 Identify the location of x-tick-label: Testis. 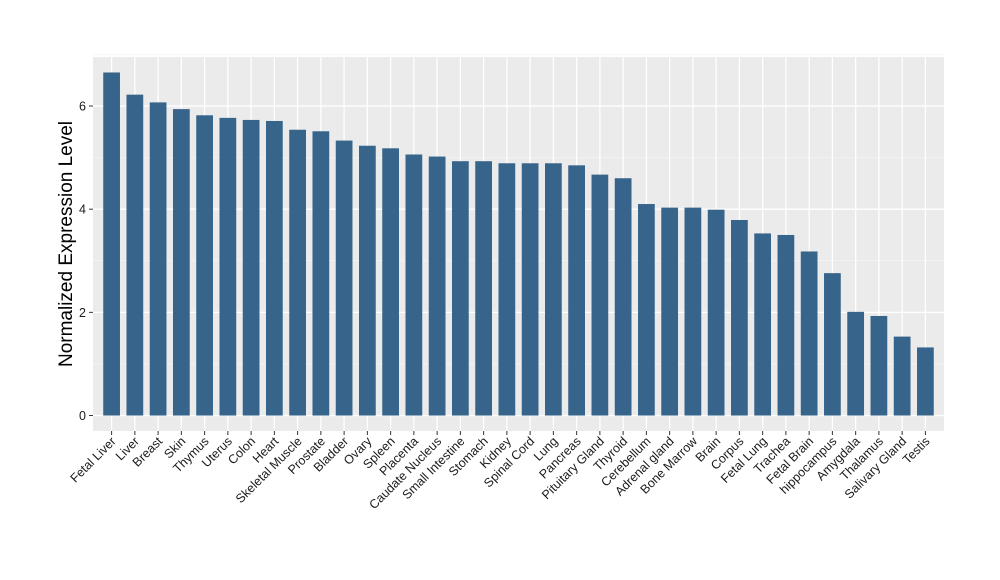
(916, 450).